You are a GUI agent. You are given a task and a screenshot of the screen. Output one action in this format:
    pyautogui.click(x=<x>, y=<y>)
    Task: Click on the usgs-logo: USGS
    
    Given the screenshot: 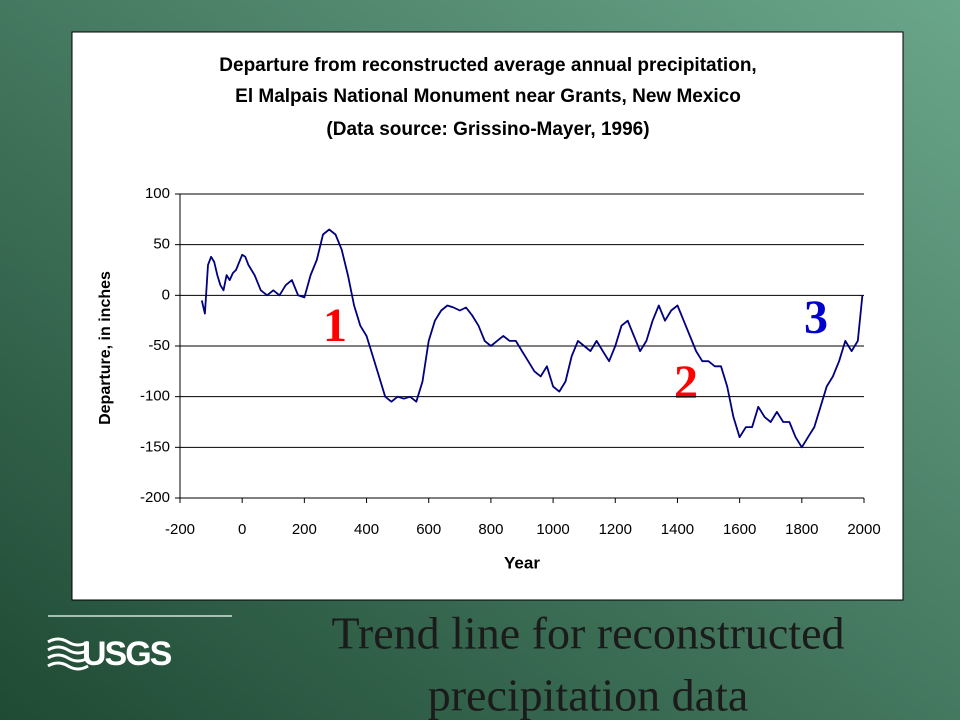 What is the action you would take?
    pyautogui.click(x=110, y=654)
    